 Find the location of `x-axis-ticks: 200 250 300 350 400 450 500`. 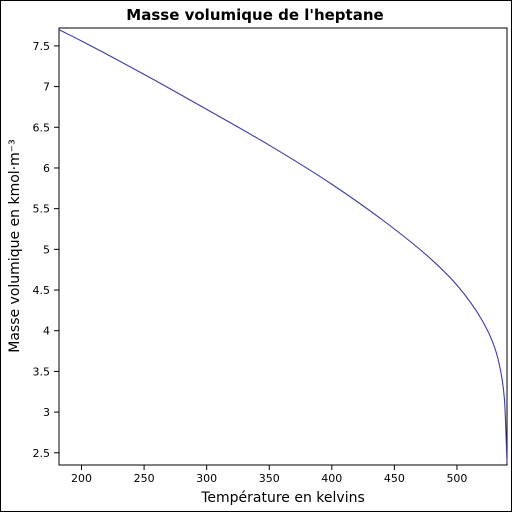

x-axis-ticks: 200 250 300 350 400 450 500 is located at coordinates (269, 475).